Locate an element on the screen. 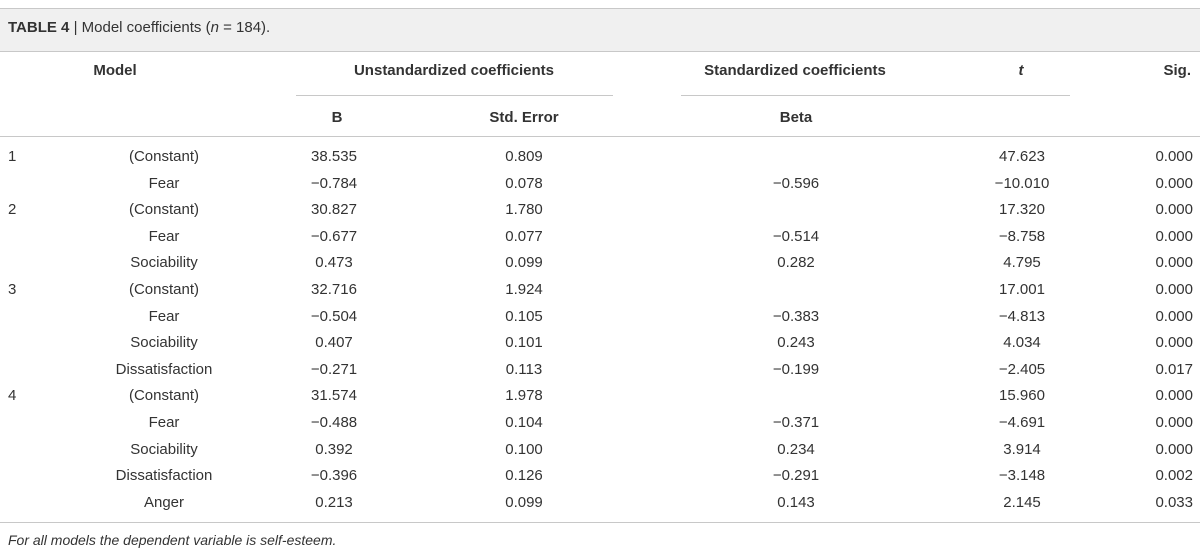  table-caption: TABLE 4 | Model coefficients (n = 184). is located at coordinates (139, 27).